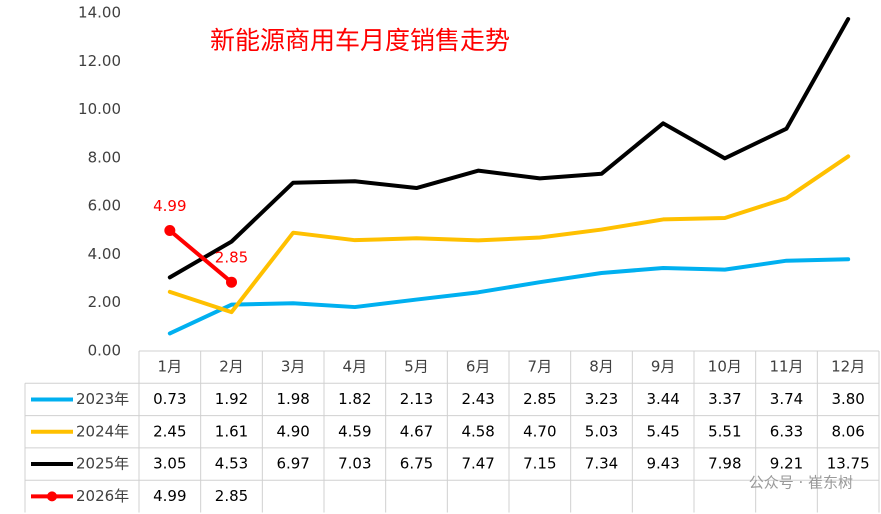  Describe the element at coordinates (416, 399) in the screenshot. I see `table-cell: 2.13` at that location.